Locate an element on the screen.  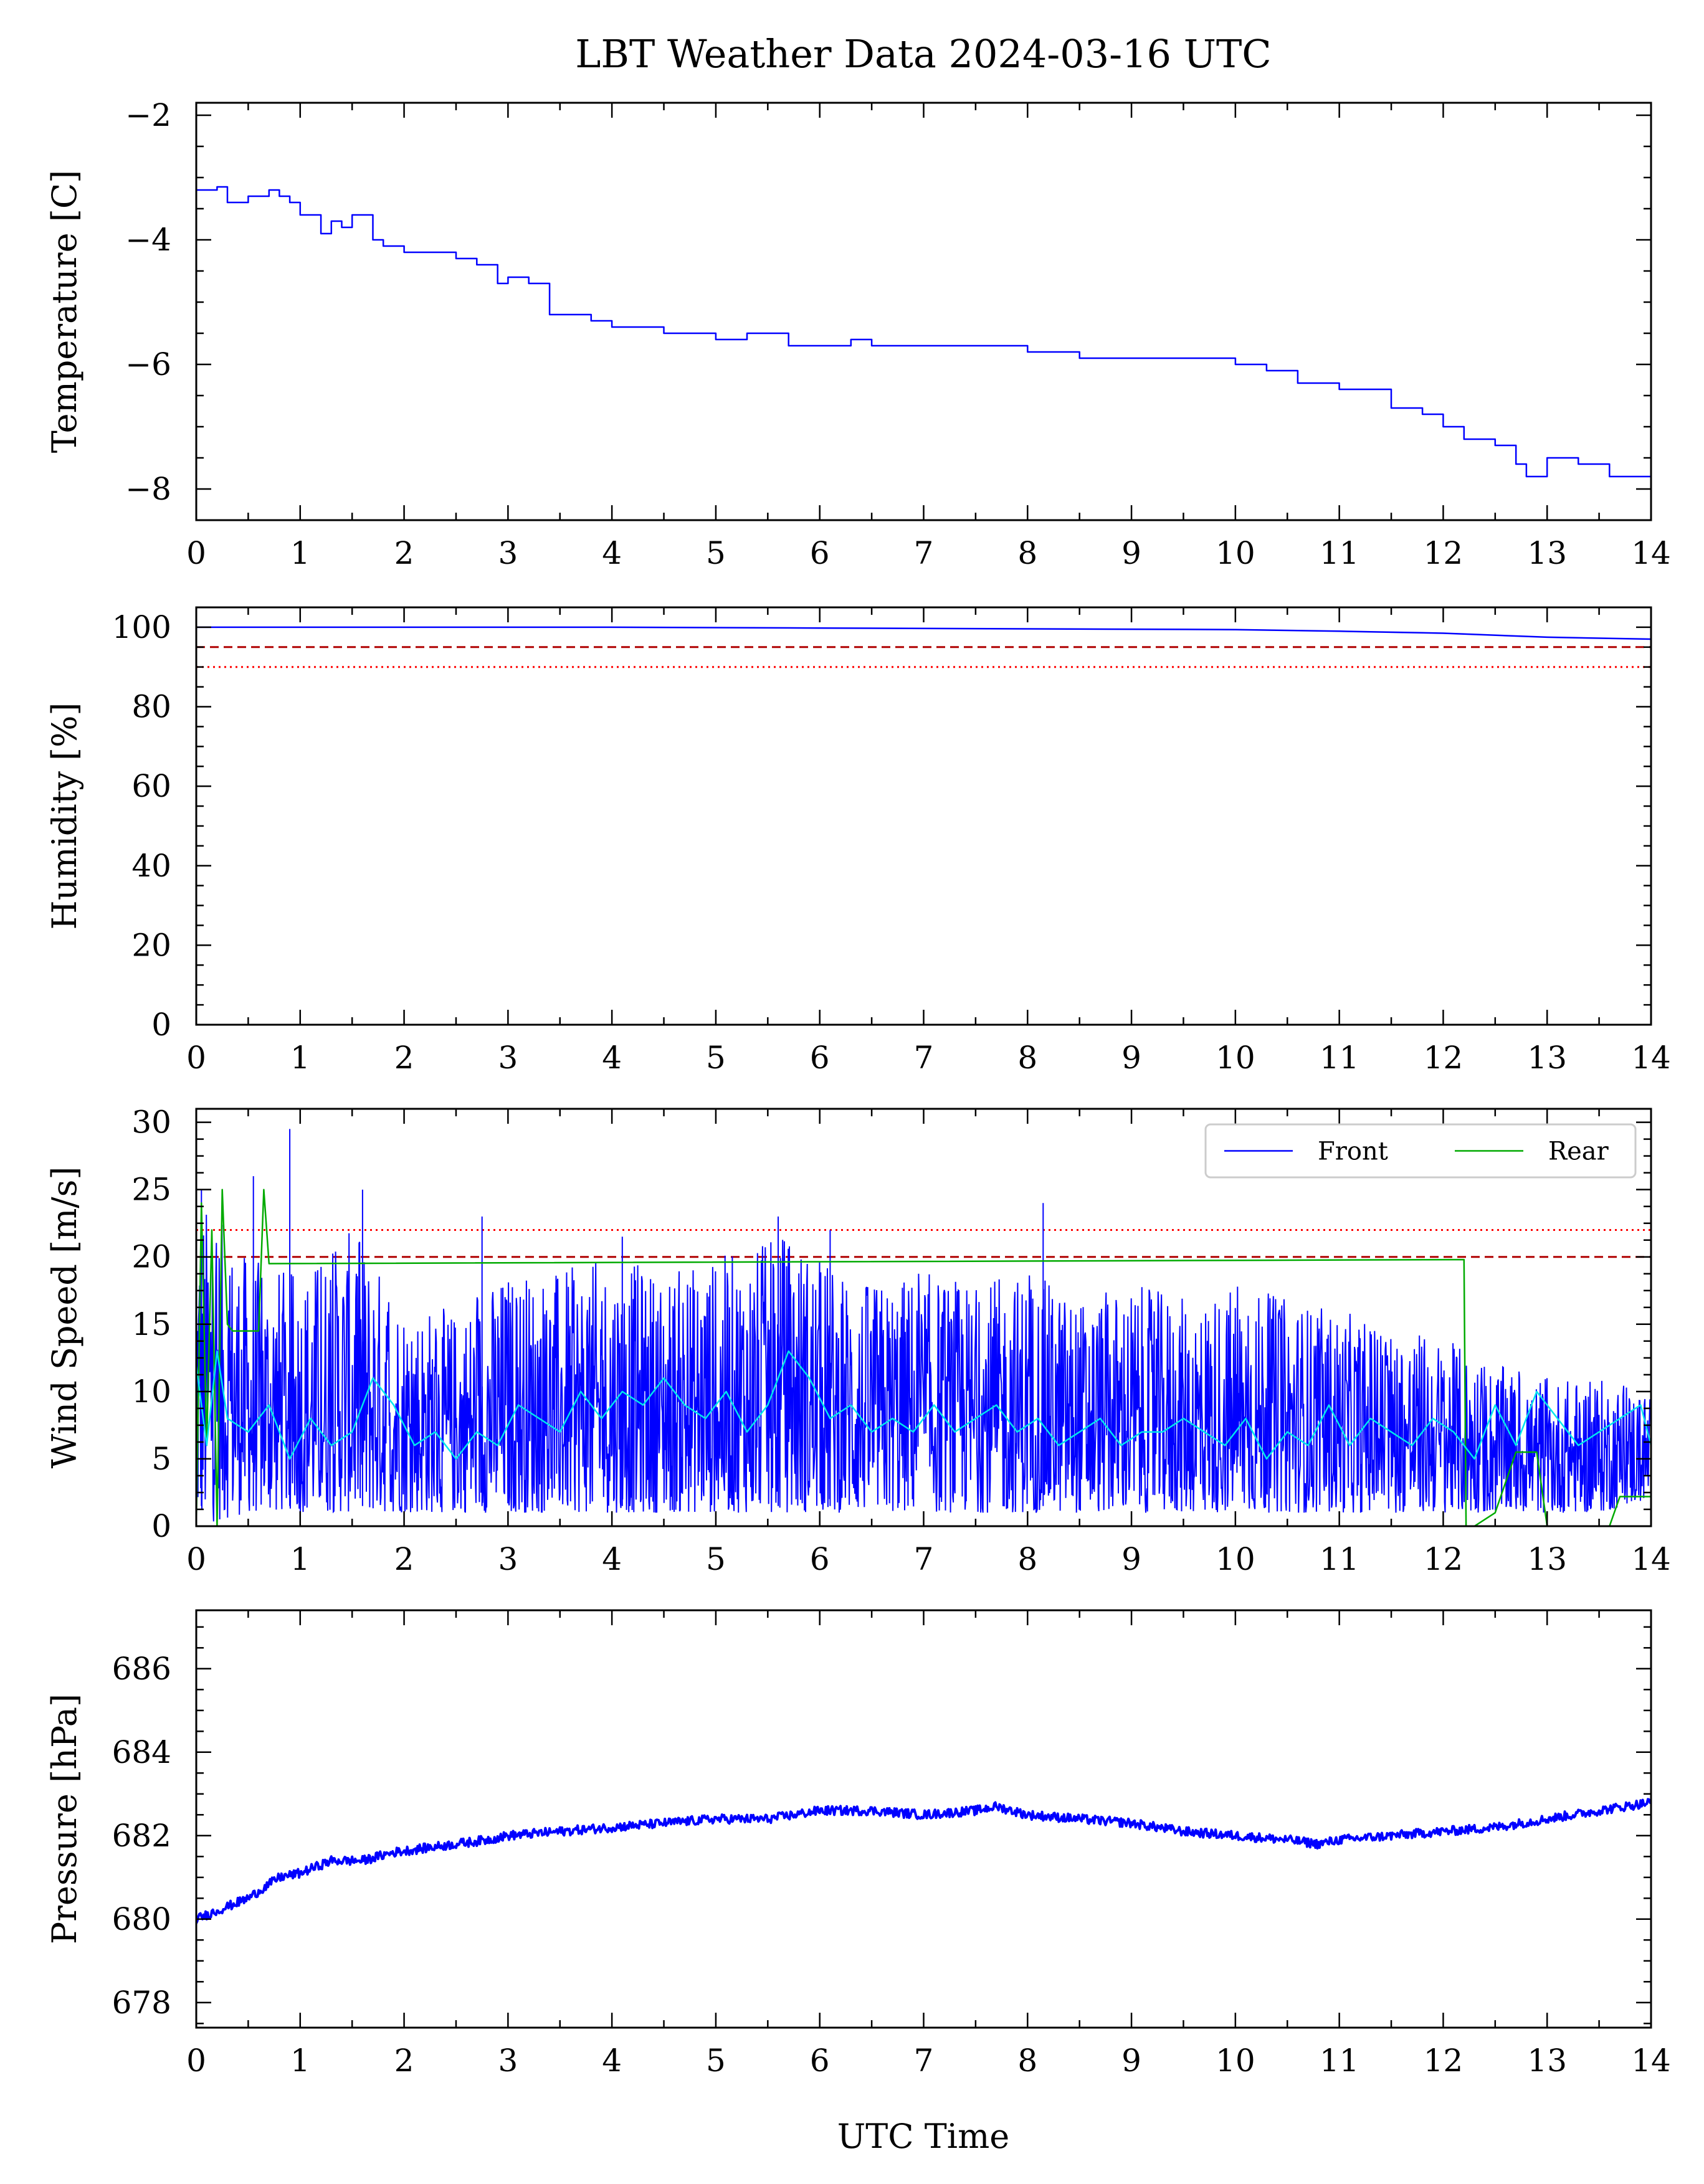
y-tick-label: 678 is located at coordinates (141, 2003).